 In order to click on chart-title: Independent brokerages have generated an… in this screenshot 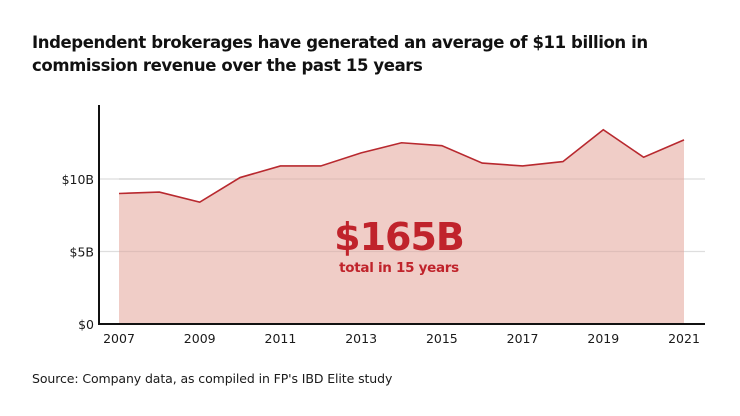, I will do `click(340, 54)`.